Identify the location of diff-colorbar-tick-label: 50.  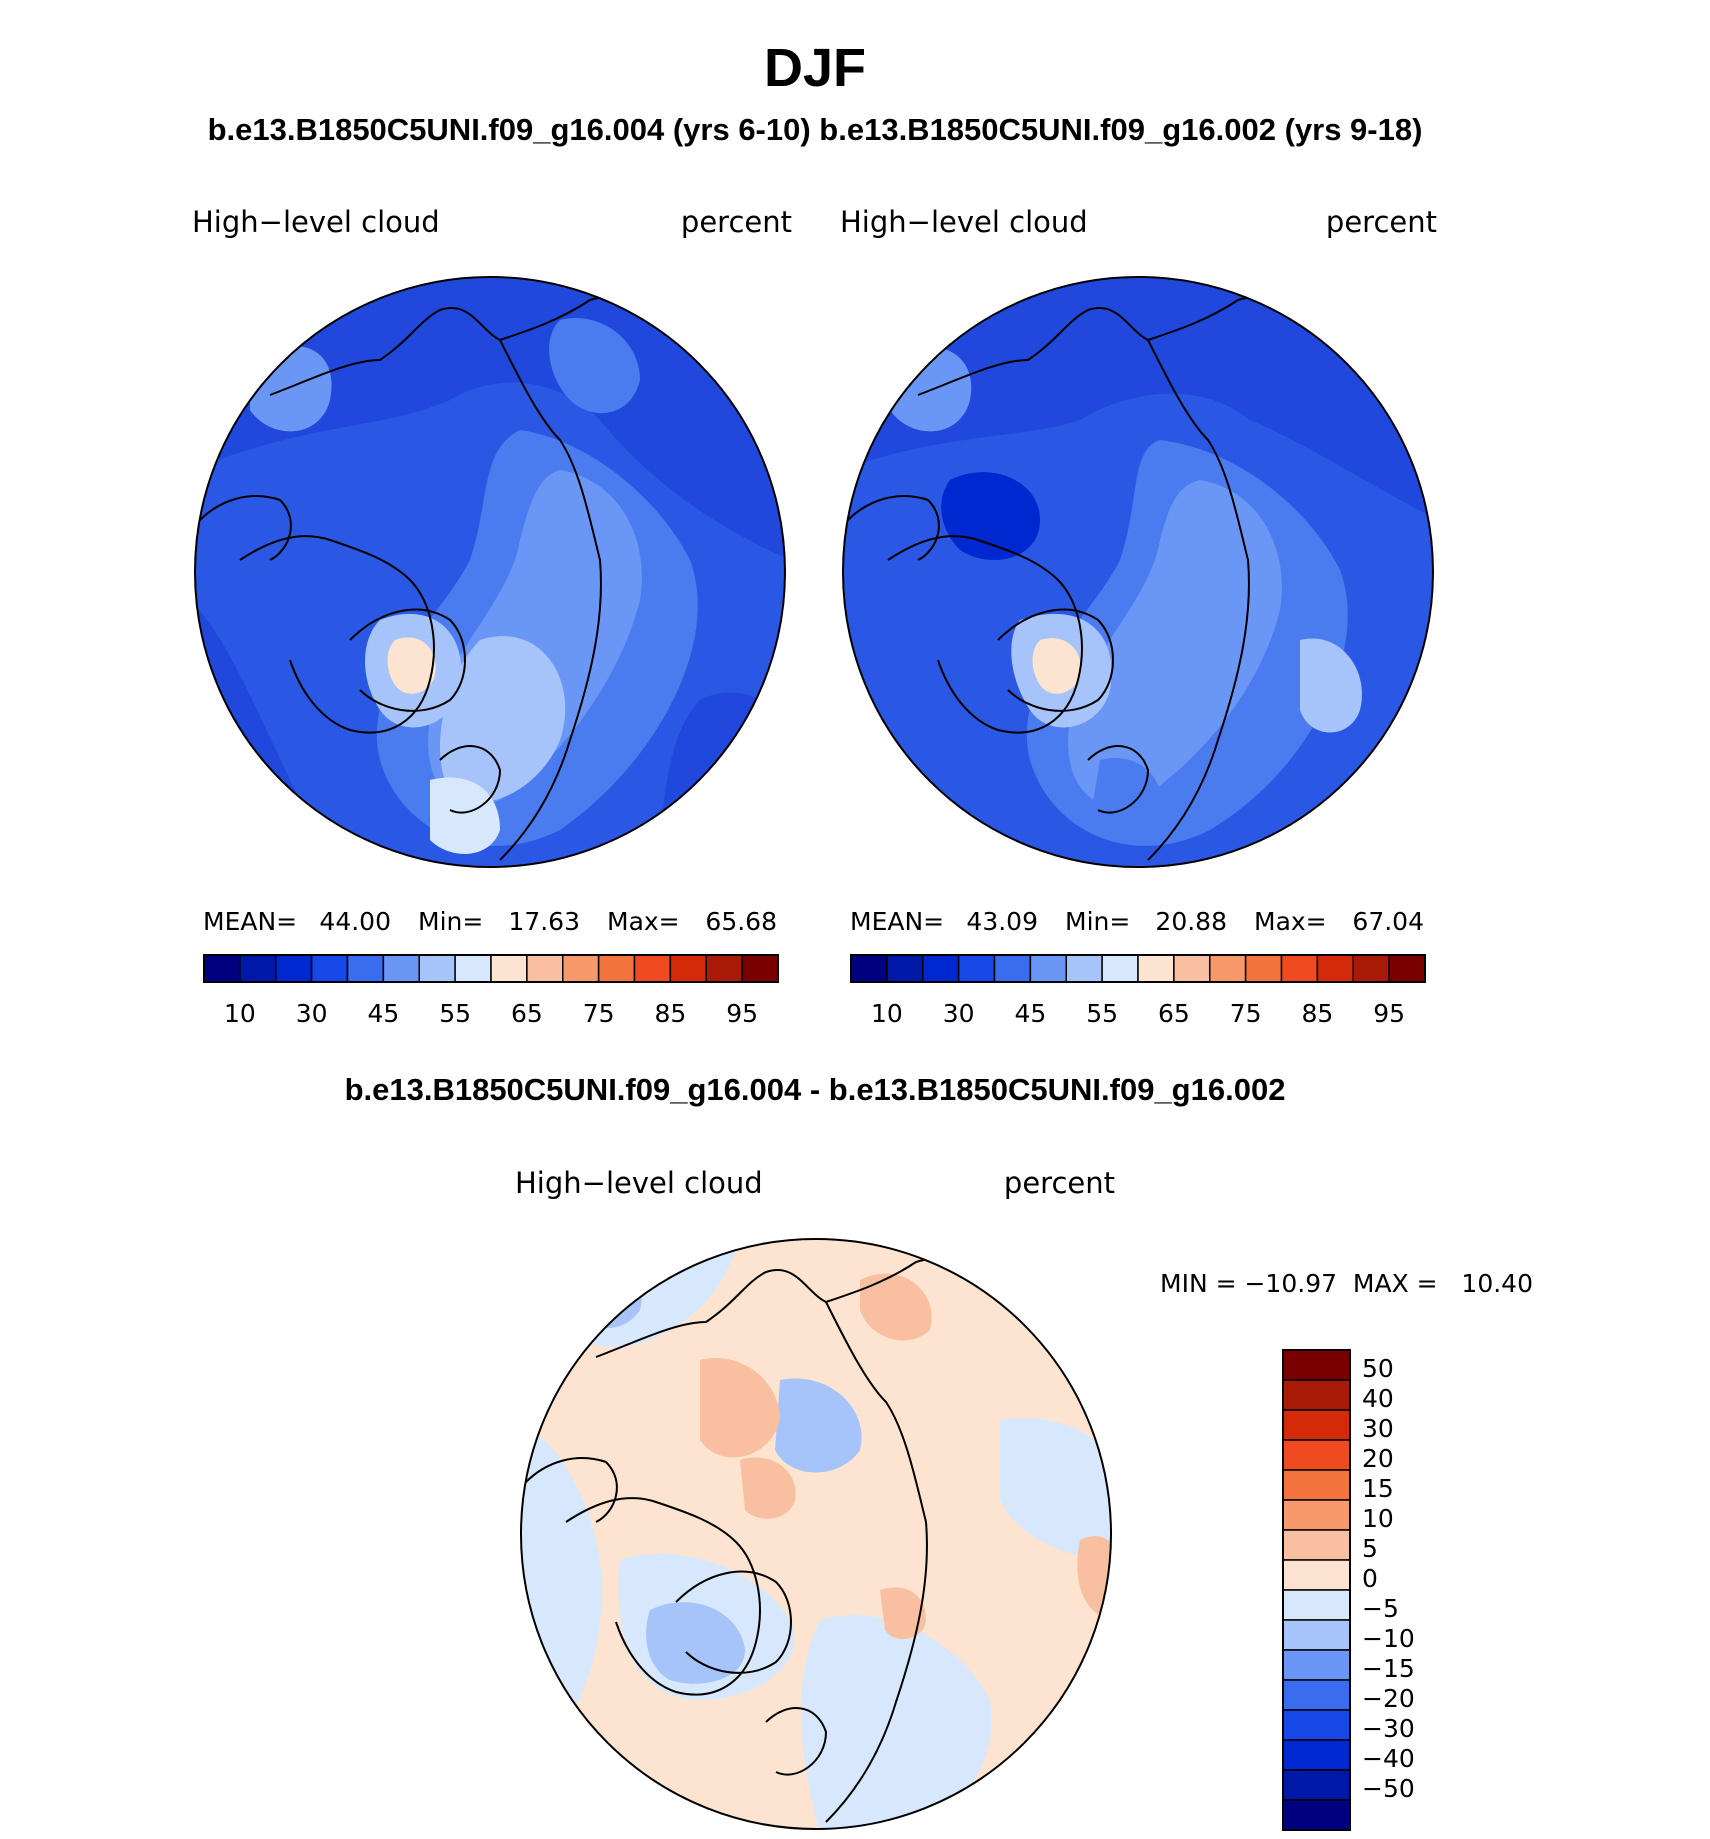
(1378, 1368).